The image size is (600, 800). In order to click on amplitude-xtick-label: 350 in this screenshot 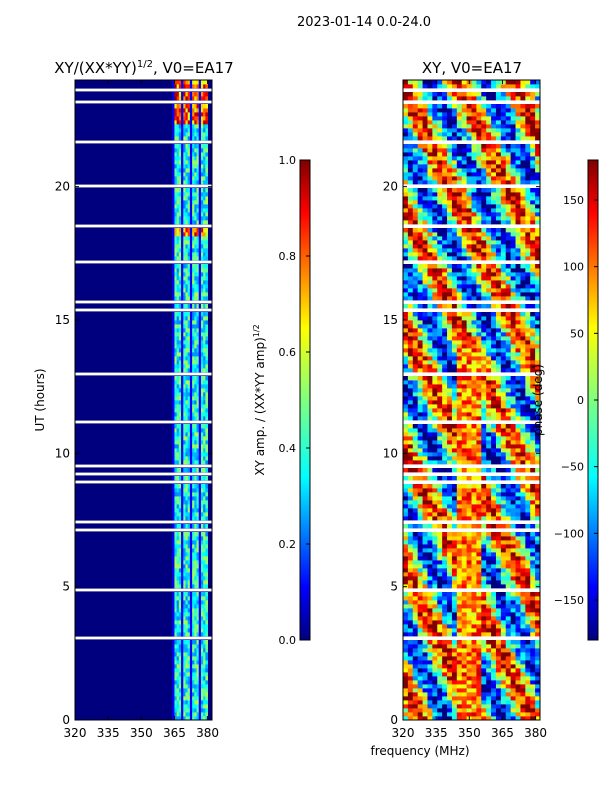, I will do `click(141, 733)`.